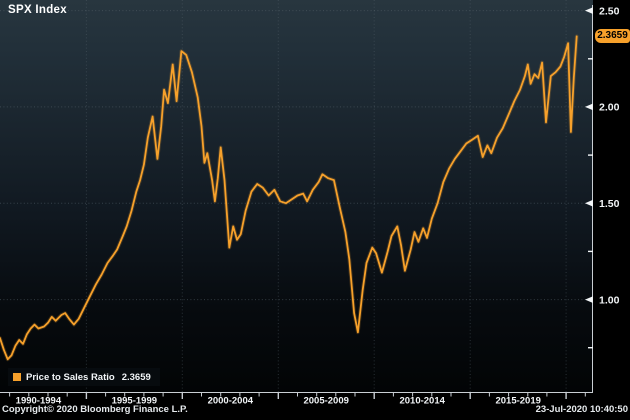 This screenshot has height=420, width=630. Describe the element at coordinates (609, 108) in the screenshot. I see `y-tick-label: 2.00` at that location.